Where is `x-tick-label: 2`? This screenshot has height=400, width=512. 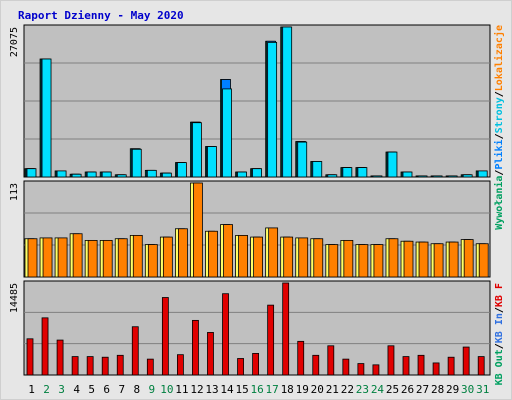 x-tick-label: 2 is located at coordinates (46, 389).